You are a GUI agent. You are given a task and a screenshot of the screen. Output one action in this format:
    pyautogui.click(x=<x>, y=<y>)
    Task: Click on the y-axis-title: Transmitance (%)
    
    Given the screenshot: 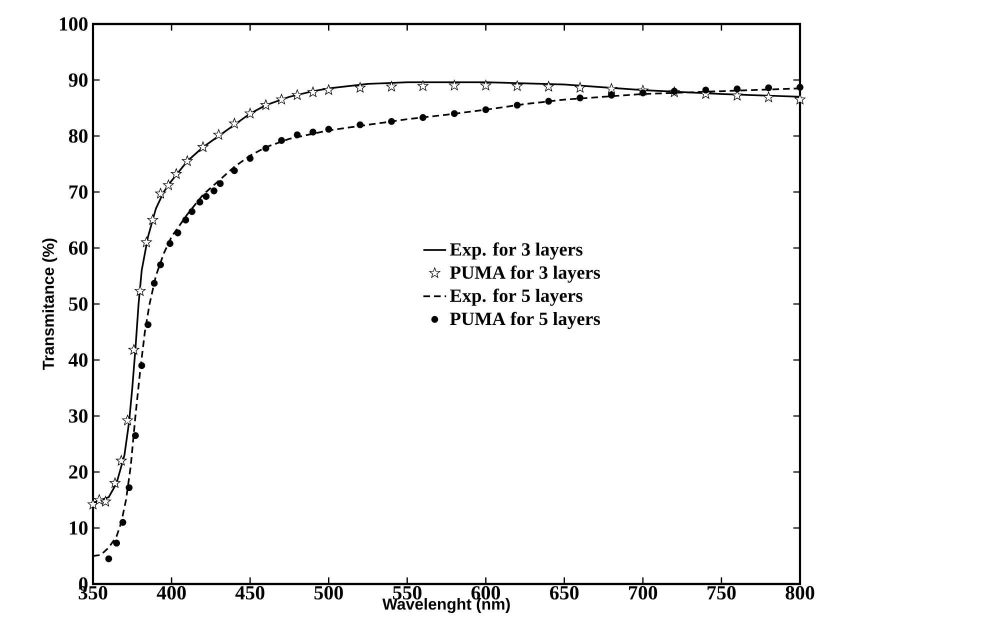 What is the action you would take?
    pyautogui.click(x=50, y=304)
    